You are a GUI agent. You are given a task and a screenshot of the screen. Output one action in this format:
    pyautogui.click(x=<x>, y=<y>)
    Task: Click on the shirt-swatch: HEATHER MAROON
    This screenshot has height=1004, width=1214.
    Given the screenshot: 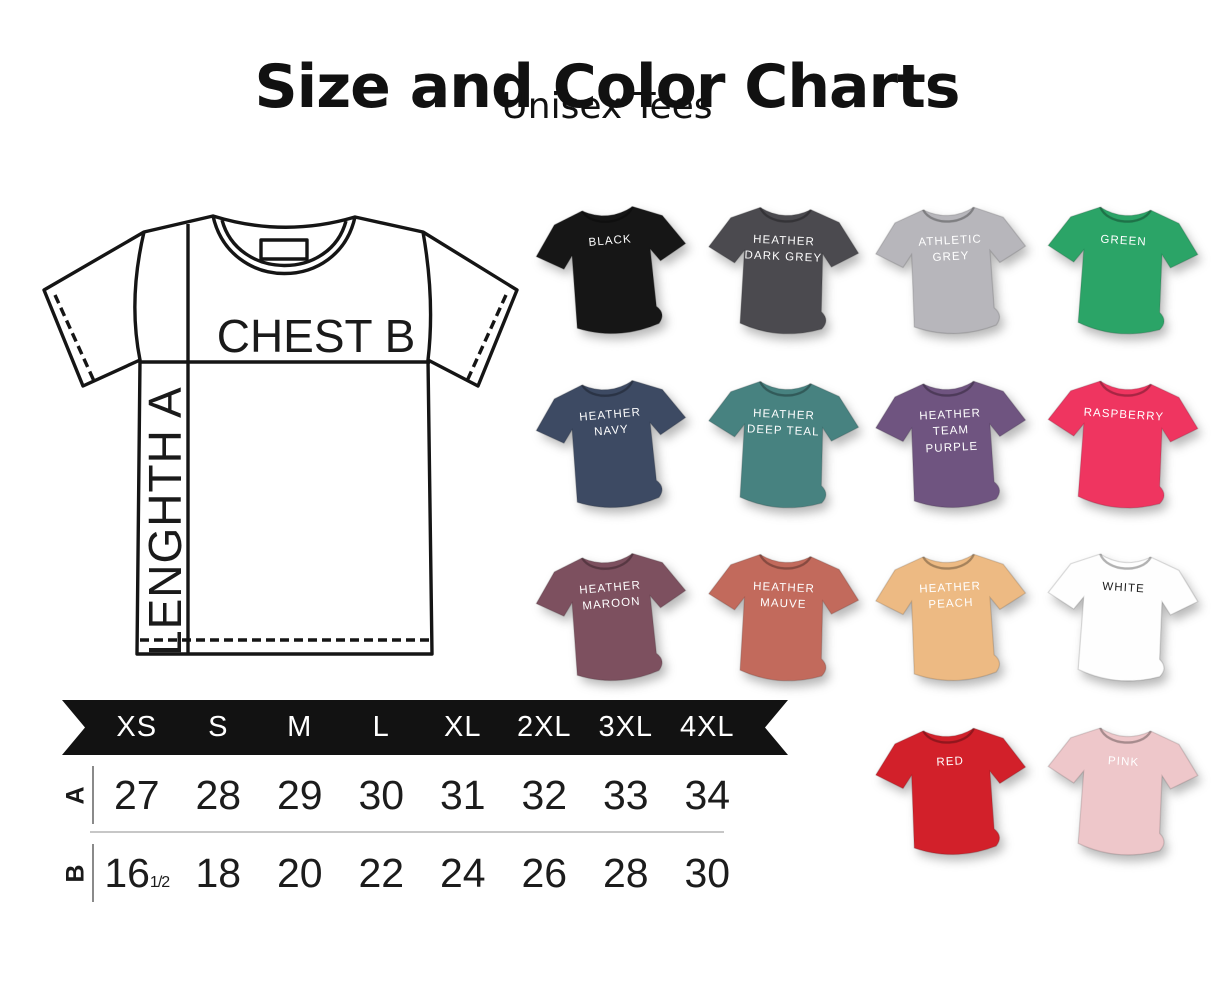 What is the action you would take?
    pyautogui.click(x=613, y=618)
    